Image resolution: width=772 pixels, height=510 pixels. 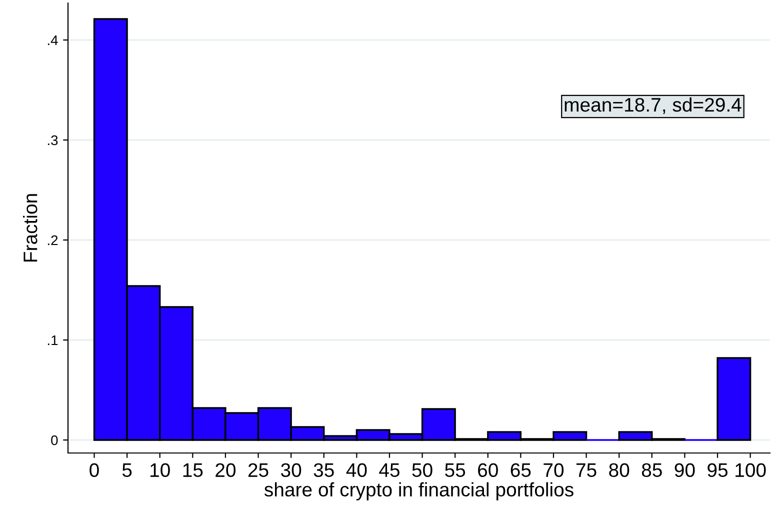 What do you see at coordinates (30, 228) in the screenshot?
I see `y-axis-title: Fraction` at bounding box center [30, 228].